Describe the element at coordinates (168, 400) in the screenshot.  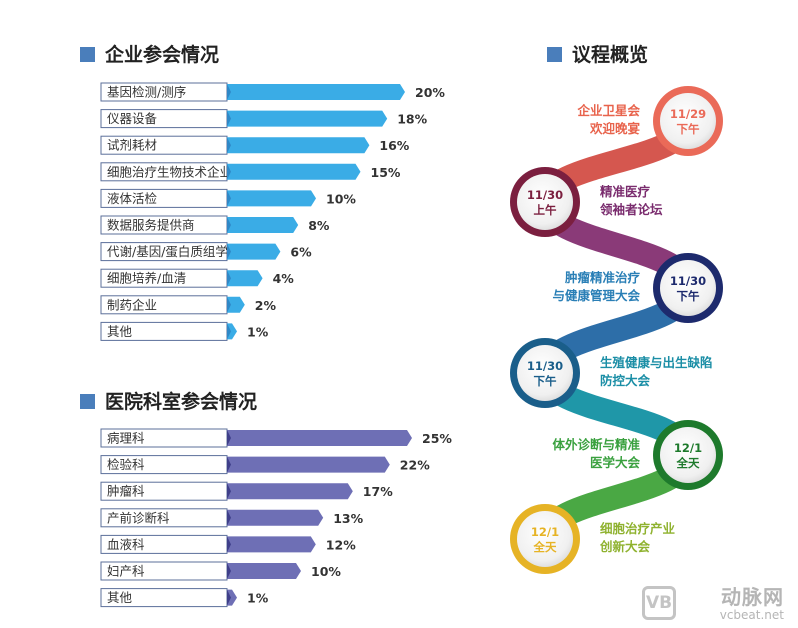
I see `hospital-section-title: 医院科室参会情况` at that location.